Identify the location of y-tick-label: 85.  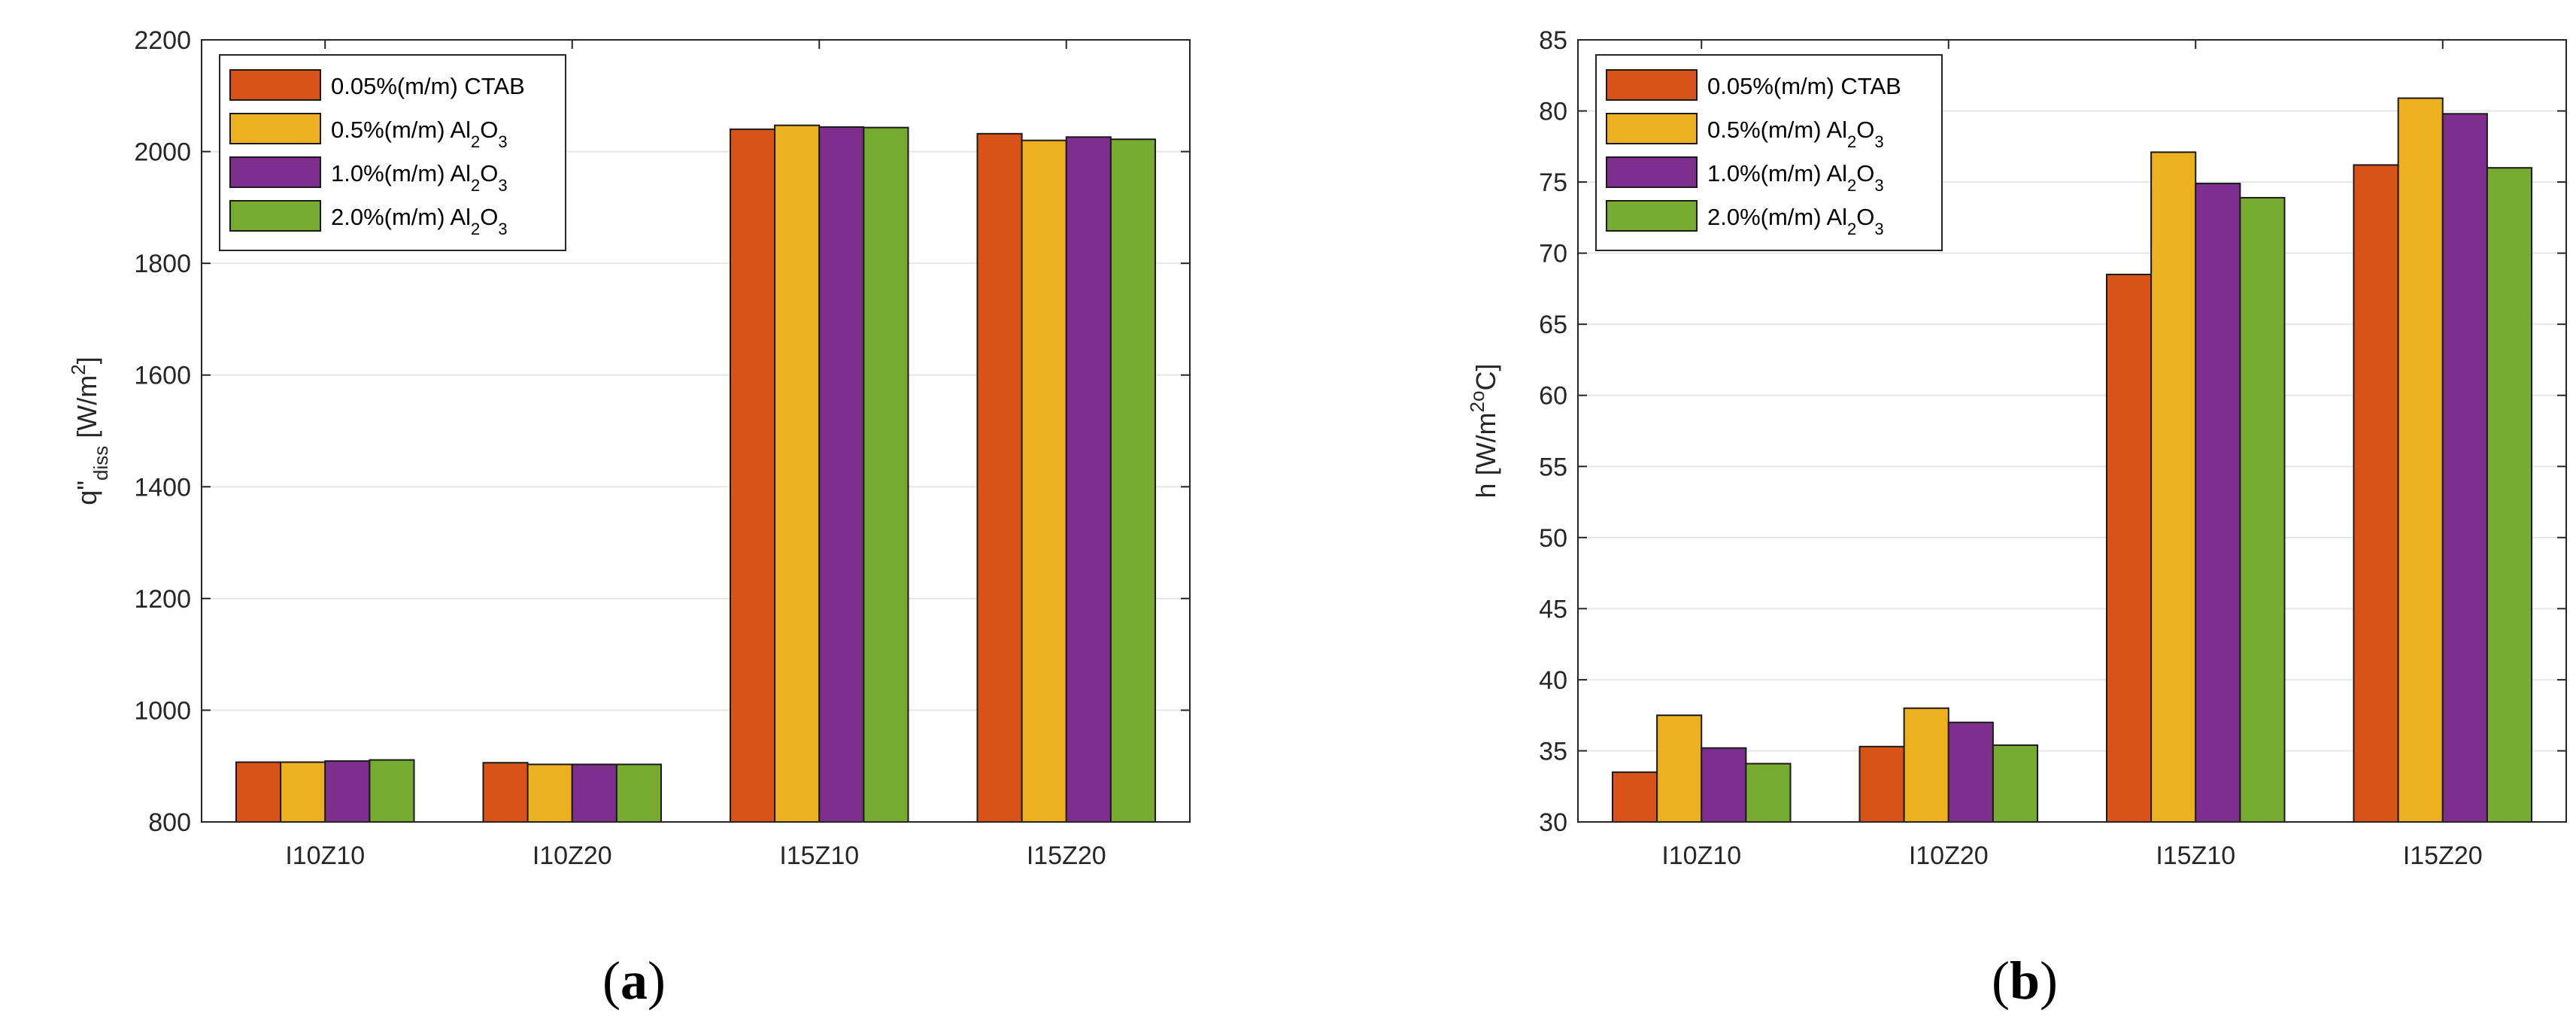
(1553, 40).